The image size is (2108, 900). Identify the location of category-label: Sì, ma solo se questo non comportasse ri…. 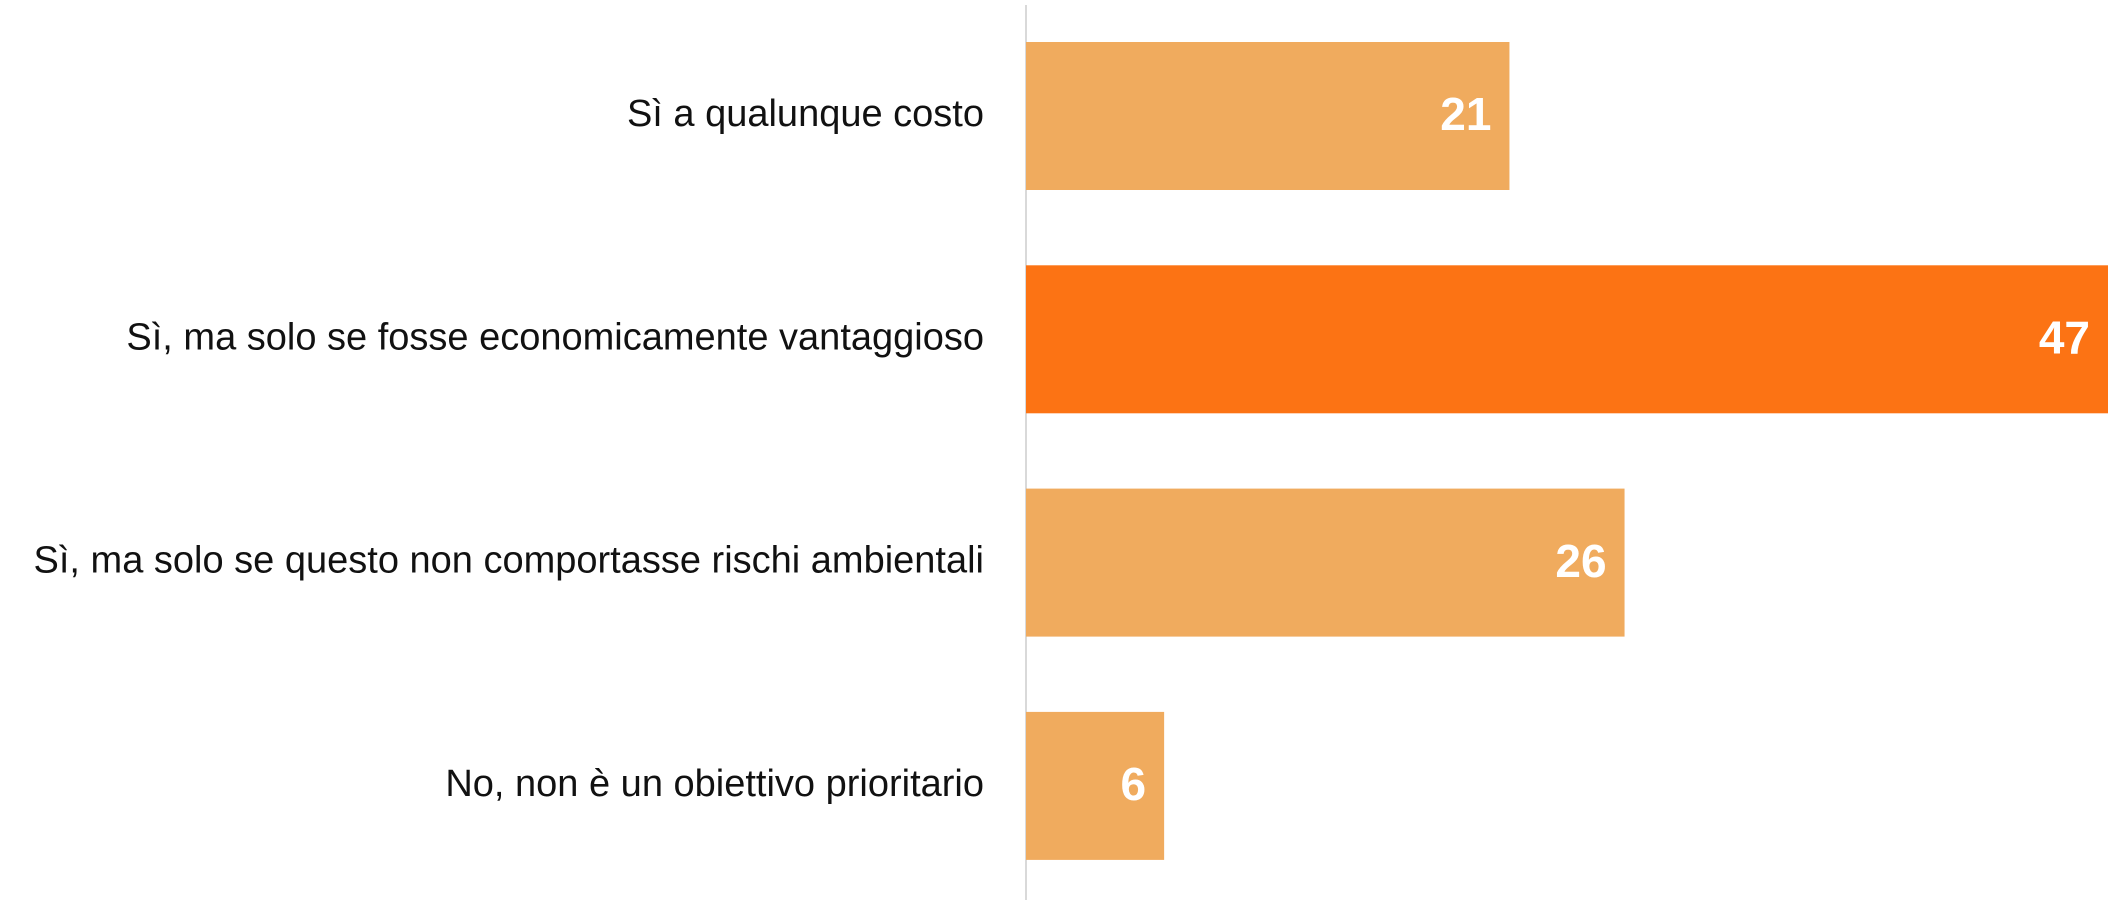
(509, 561).